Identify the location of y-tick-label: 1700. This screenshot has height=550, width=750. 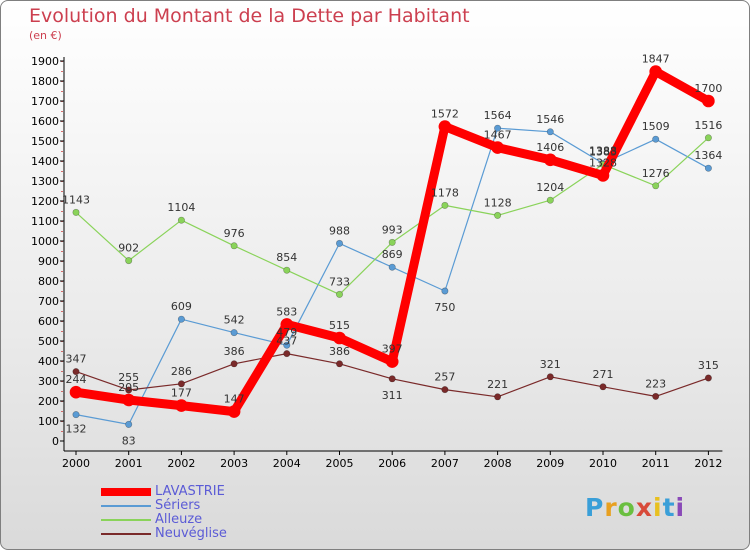
(45, 101).